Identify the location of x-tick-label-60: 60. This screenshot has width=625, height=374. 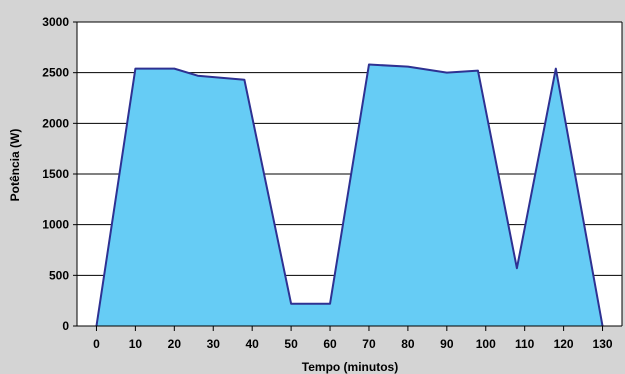
(330, 344).